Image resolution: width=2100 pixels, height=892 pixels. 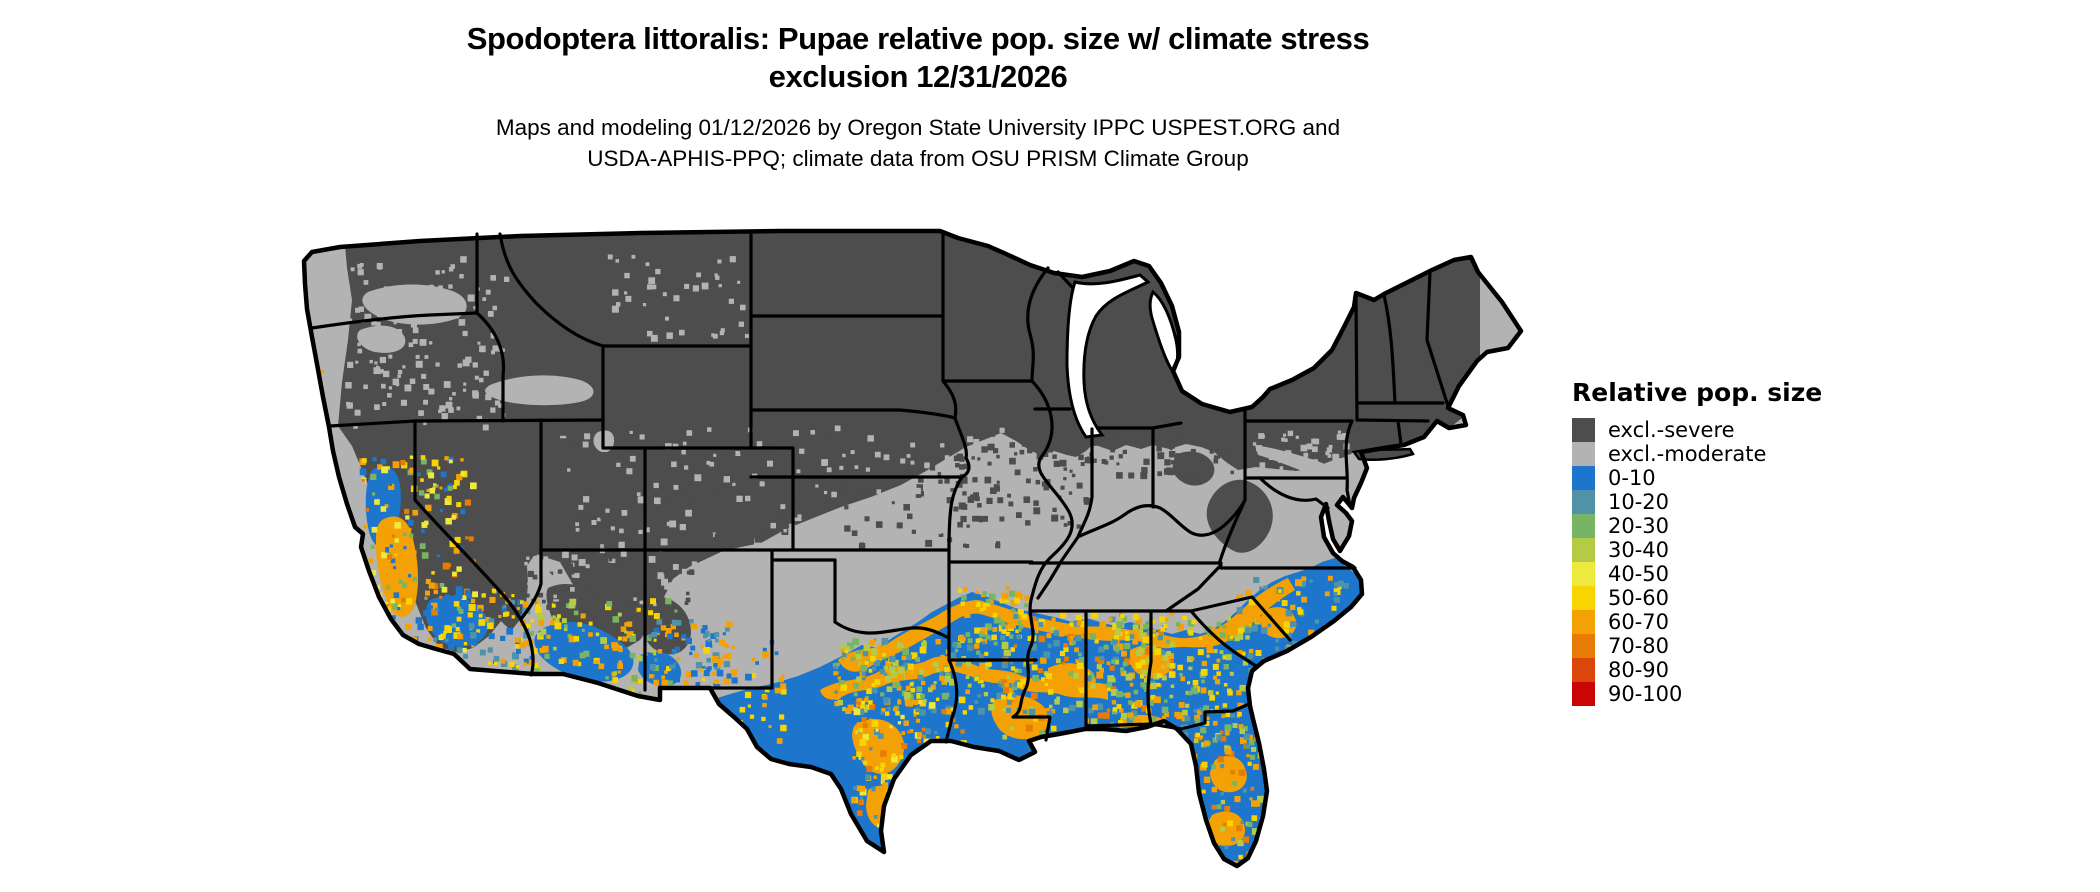 What do you see at coordinates (1697, 392) in the screenshot?
I see `legend-title: Relative pop. size` at bounding box center [1697, 392].